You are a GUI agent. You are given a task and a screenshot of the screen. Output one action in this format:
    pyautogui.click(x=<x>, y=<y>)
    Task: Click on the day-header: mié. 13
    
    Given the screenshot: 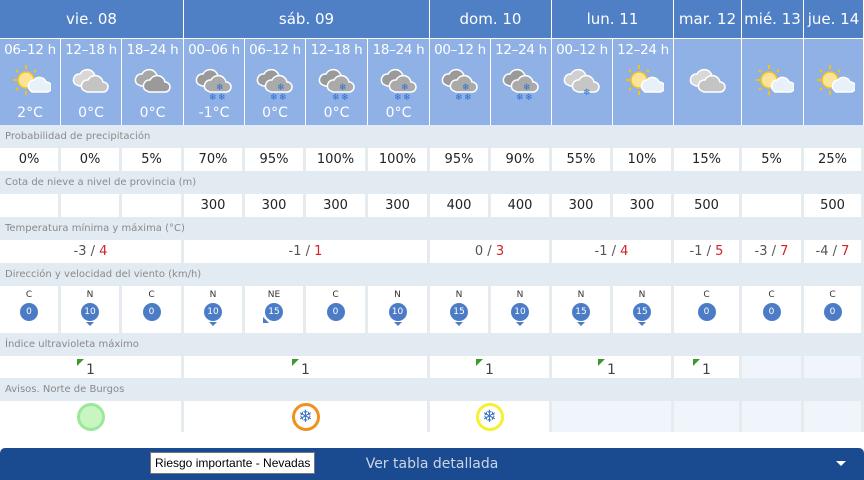 What is the action you would take?
    pyautogui.click(x=773, y=19)
    